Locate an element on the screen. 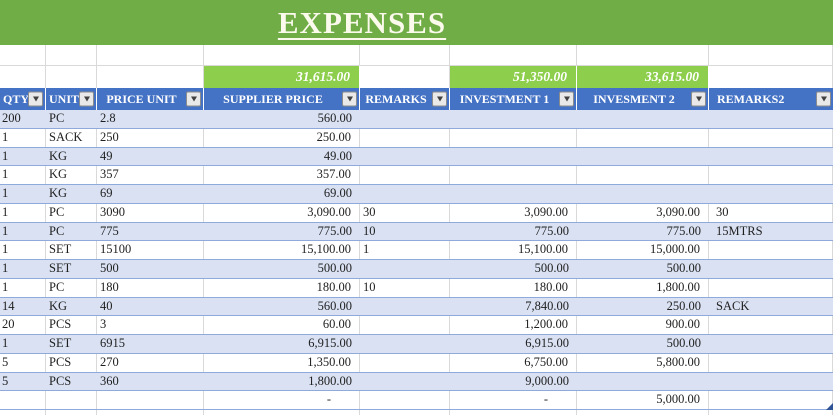 The height and width of the screenshot is (415, 833). column-header-remarks2: REMARKS2 is located at coordinates (771, 99).